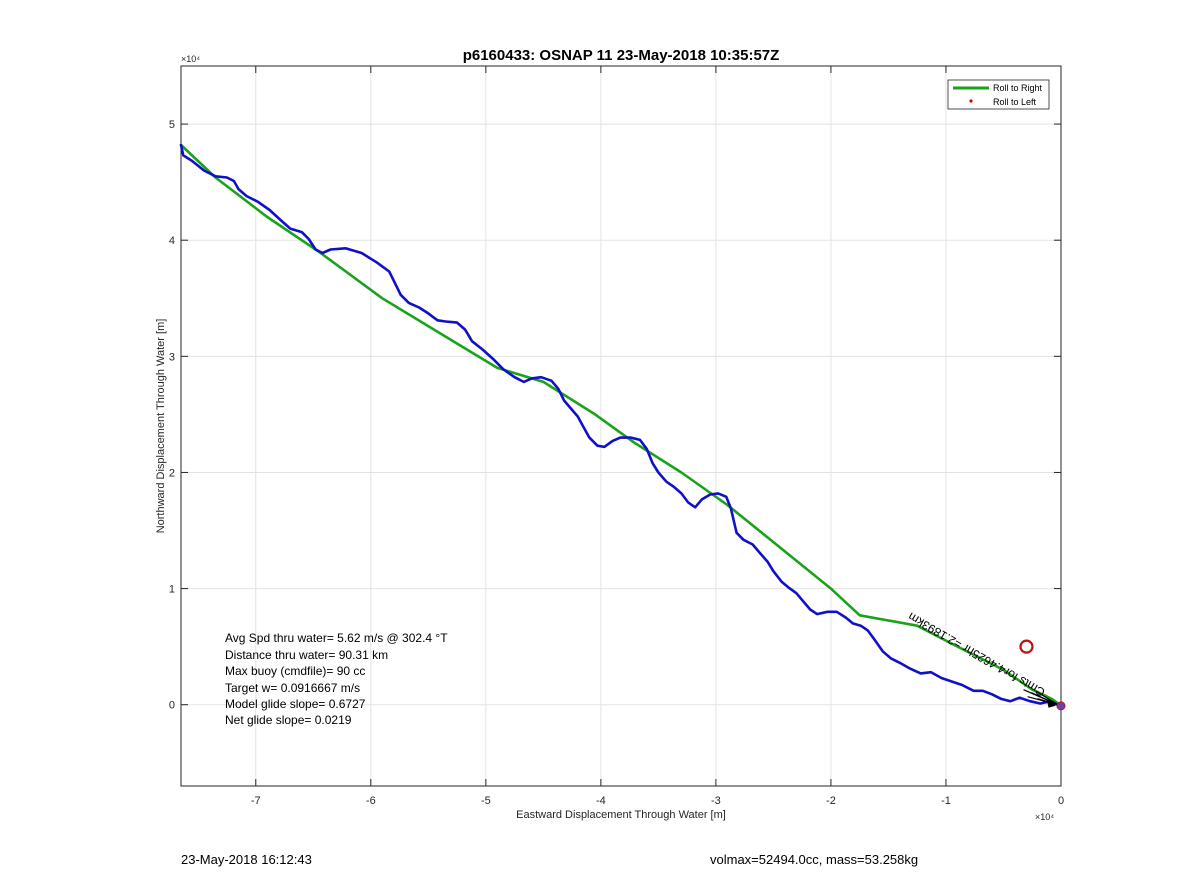  Describe the element at coordinates (814, 859) in the screenshot. I see `footer-volume-mass: volmax=52494.0cc, mass=53.258kg` at that location.